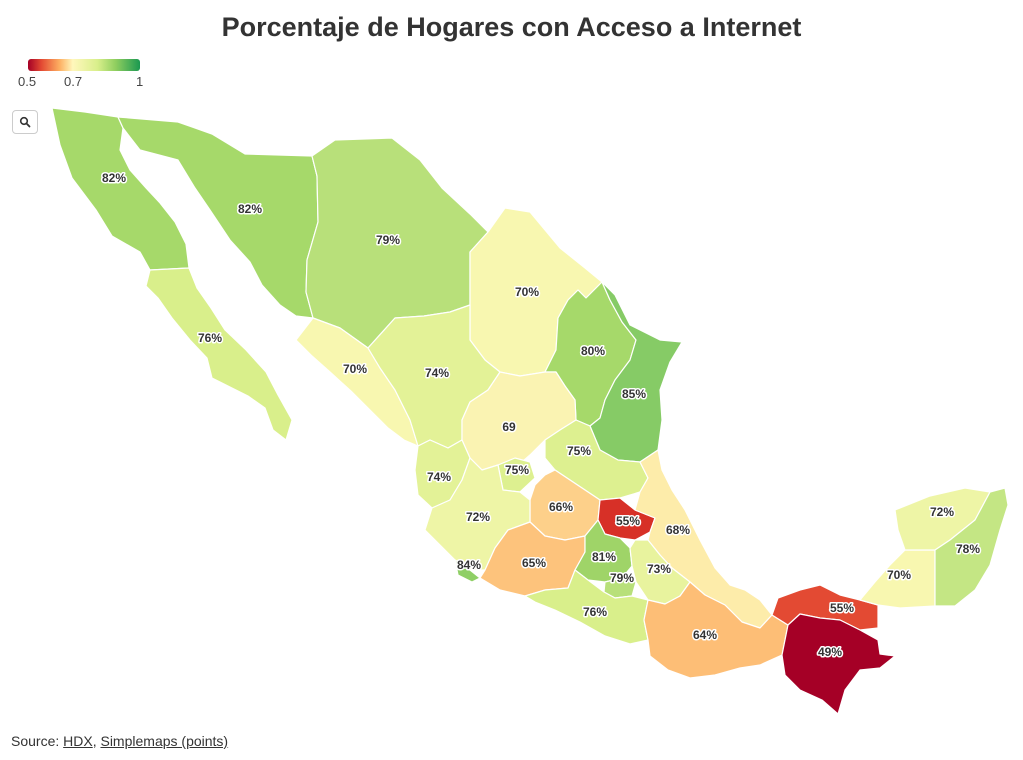 The width and height of the screenshot is (1023, 760). What do you see at coordinates (218, 217) in the screenshot?
I see `state-sonora` at bounding box center [218, 217].